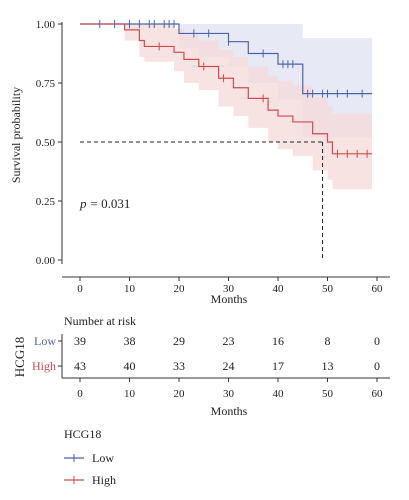  I want to click on risk-cell-low: 23, so click(229, 341).